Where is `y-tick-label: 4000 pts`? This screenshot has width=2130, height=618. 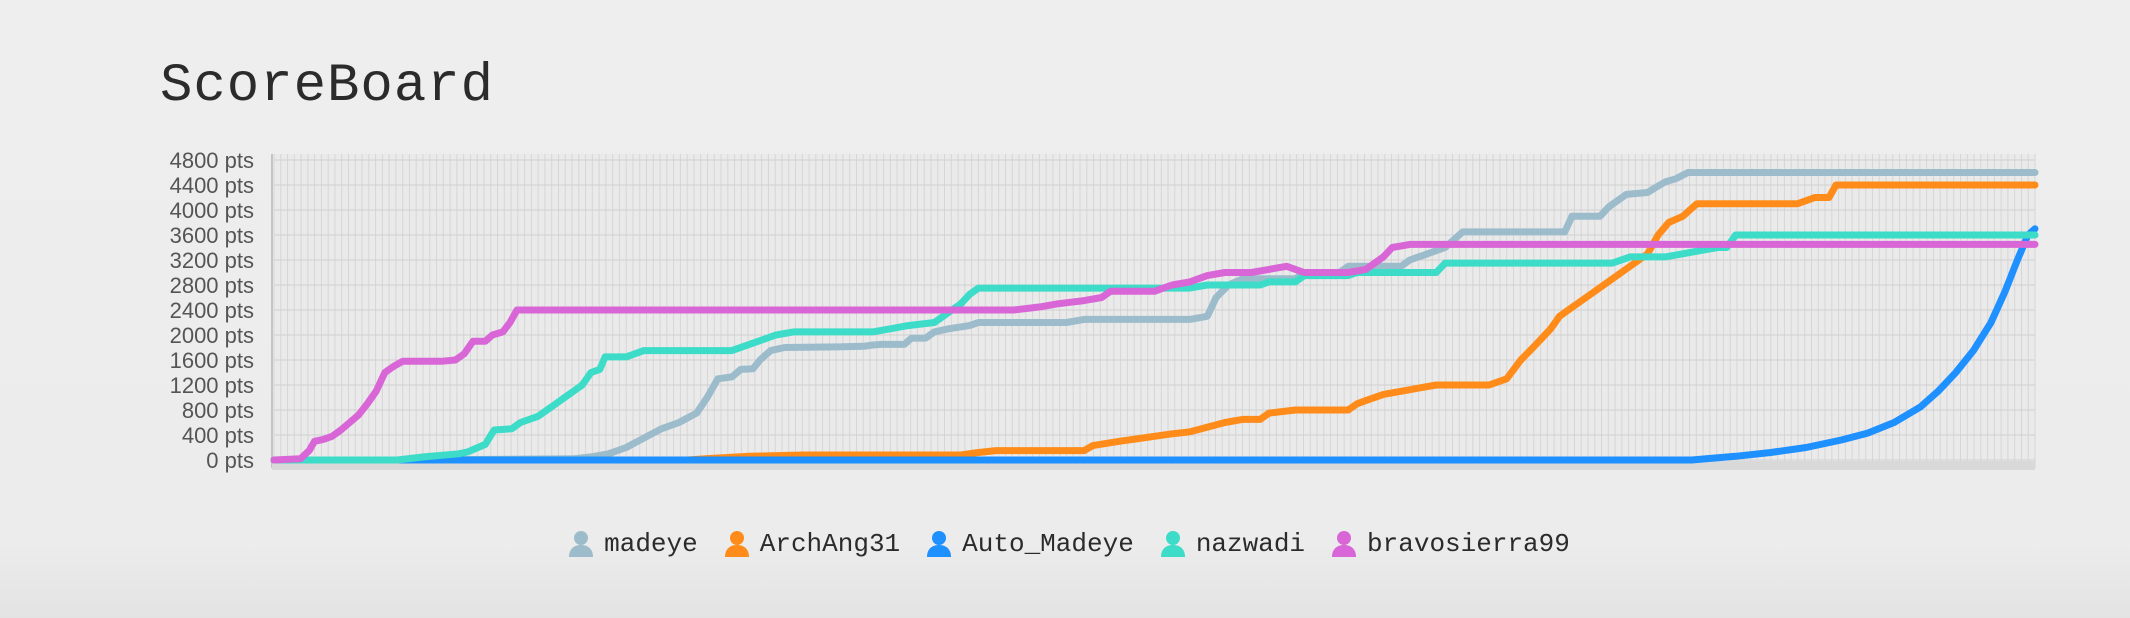
y-tick-label: 4000 pts is located at coordinates (212, 210).